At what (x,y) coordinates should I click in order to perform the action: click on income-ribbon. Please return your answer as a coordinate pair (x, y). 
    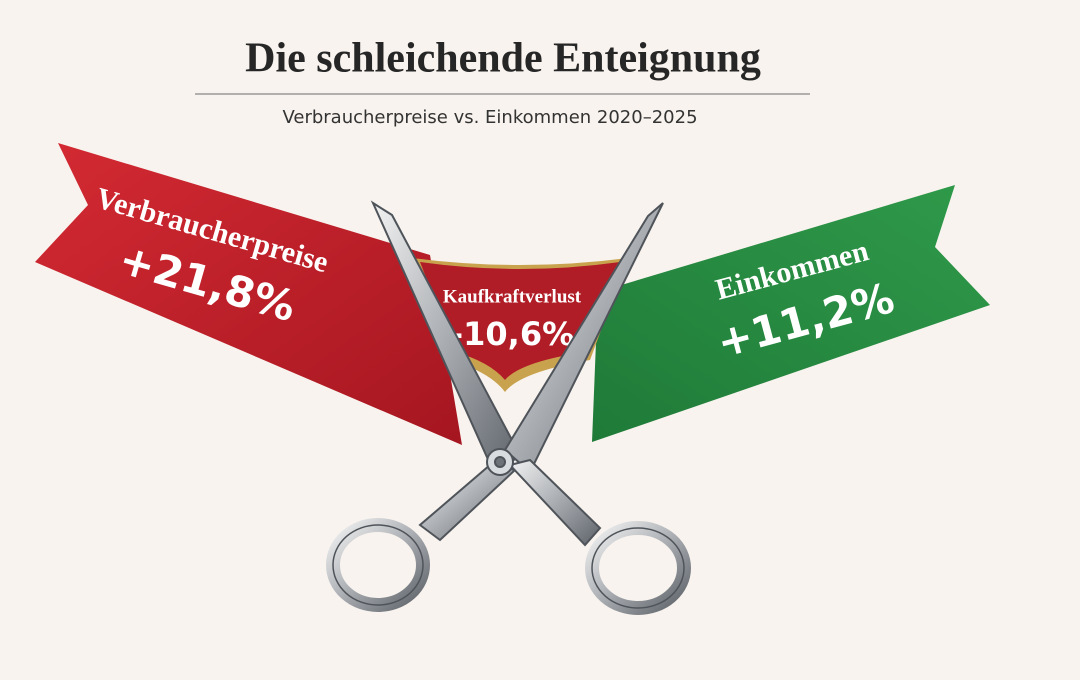
    Looking at the image, I should click on (791, 313).